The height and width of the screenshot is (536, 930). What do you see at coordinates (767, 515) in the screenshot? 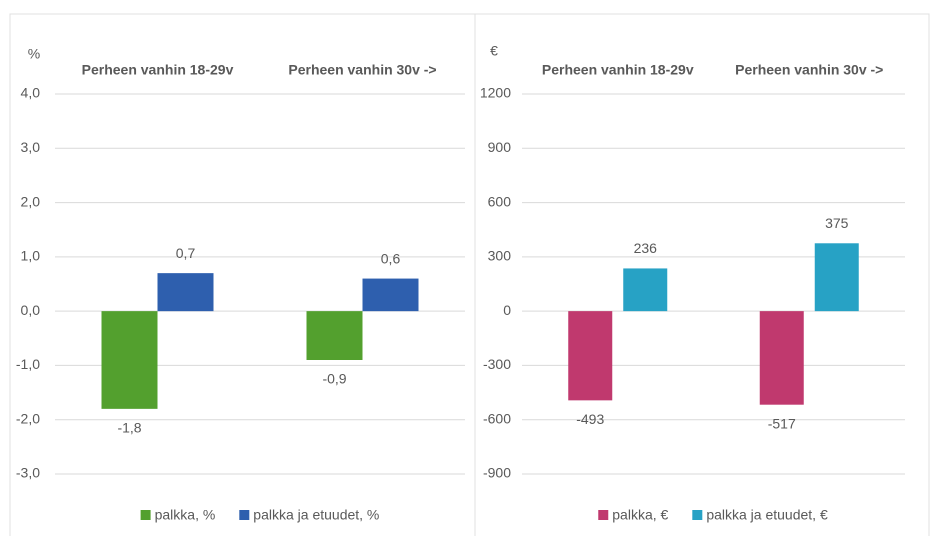
I see `legend-label: palkka ja etuudet, €` at bounding box center [767, 515].